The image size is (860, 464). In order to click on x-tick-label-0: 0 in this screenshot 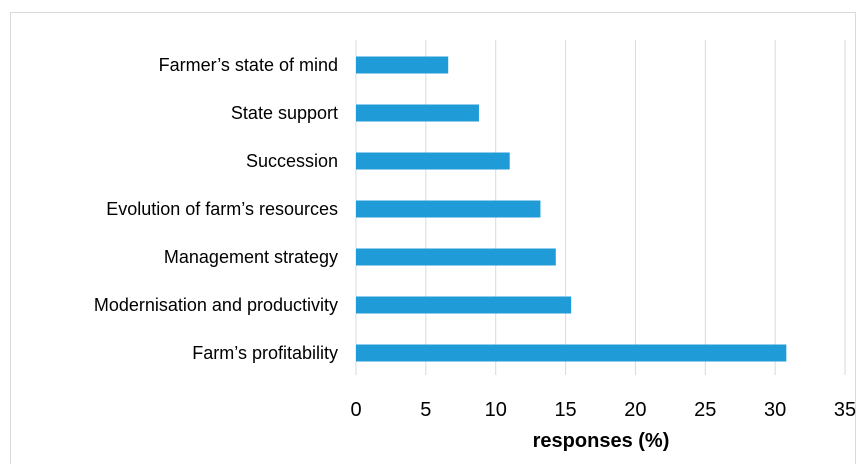, I will do `click(355, 410)`.